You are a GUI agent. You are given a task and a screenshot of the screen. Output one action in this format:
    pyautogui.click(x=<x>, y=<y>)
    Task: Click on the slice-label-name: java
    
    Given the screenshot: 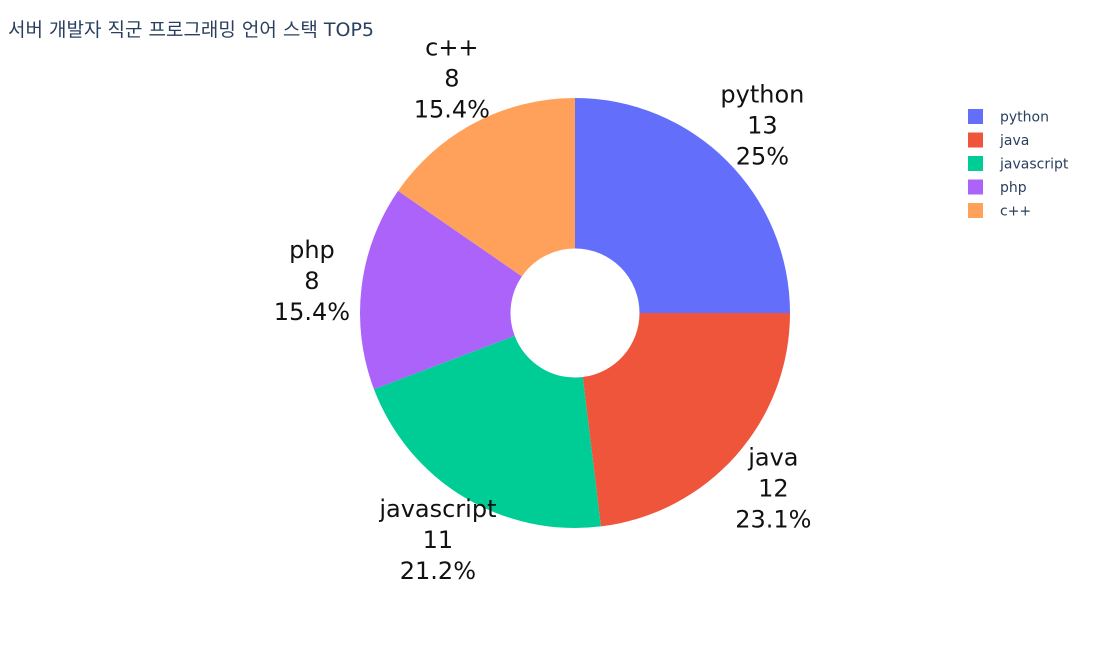 What is the action you would take?
    pyautogui.click(x=772, y=458)
    